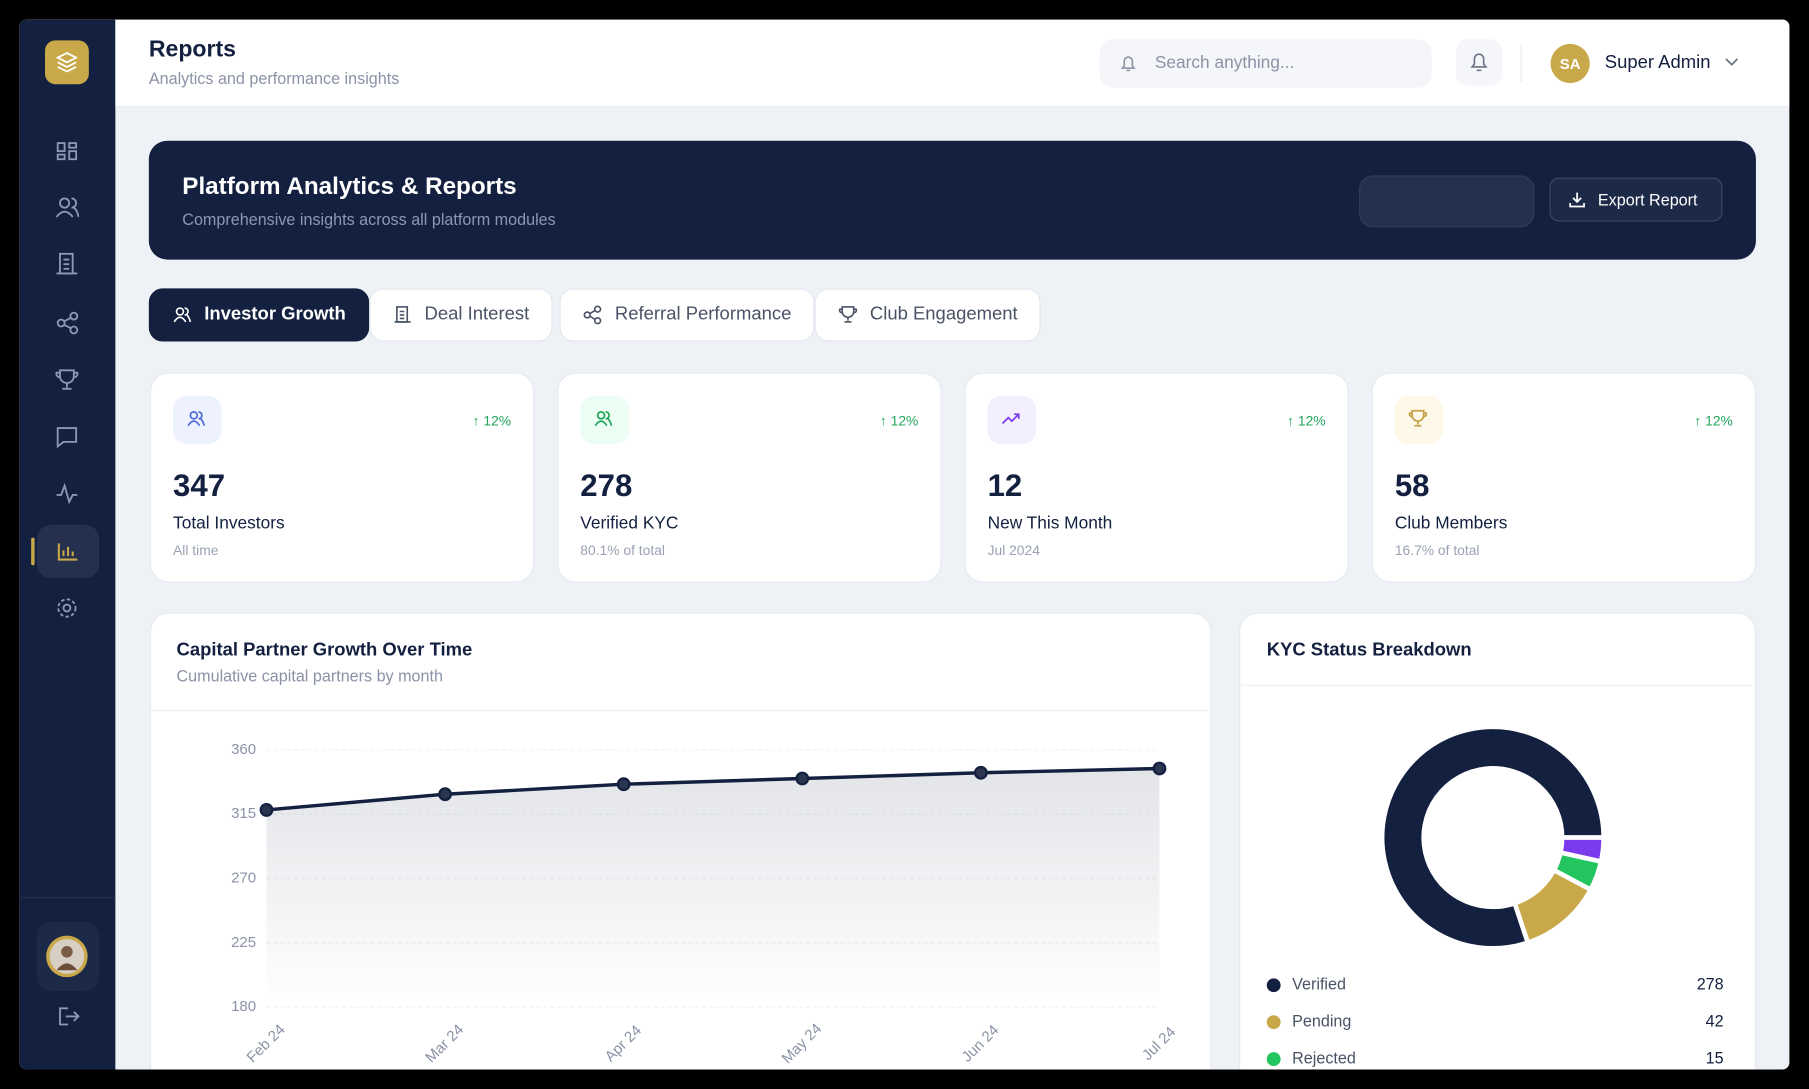 The image size is (1809, 1089). What do you see at coordinates (1156, 477) in the screenshot?
I see `stat-card: ↑ 12% 12 New This Month Jul 2024` at bounding box center [1156, 477].